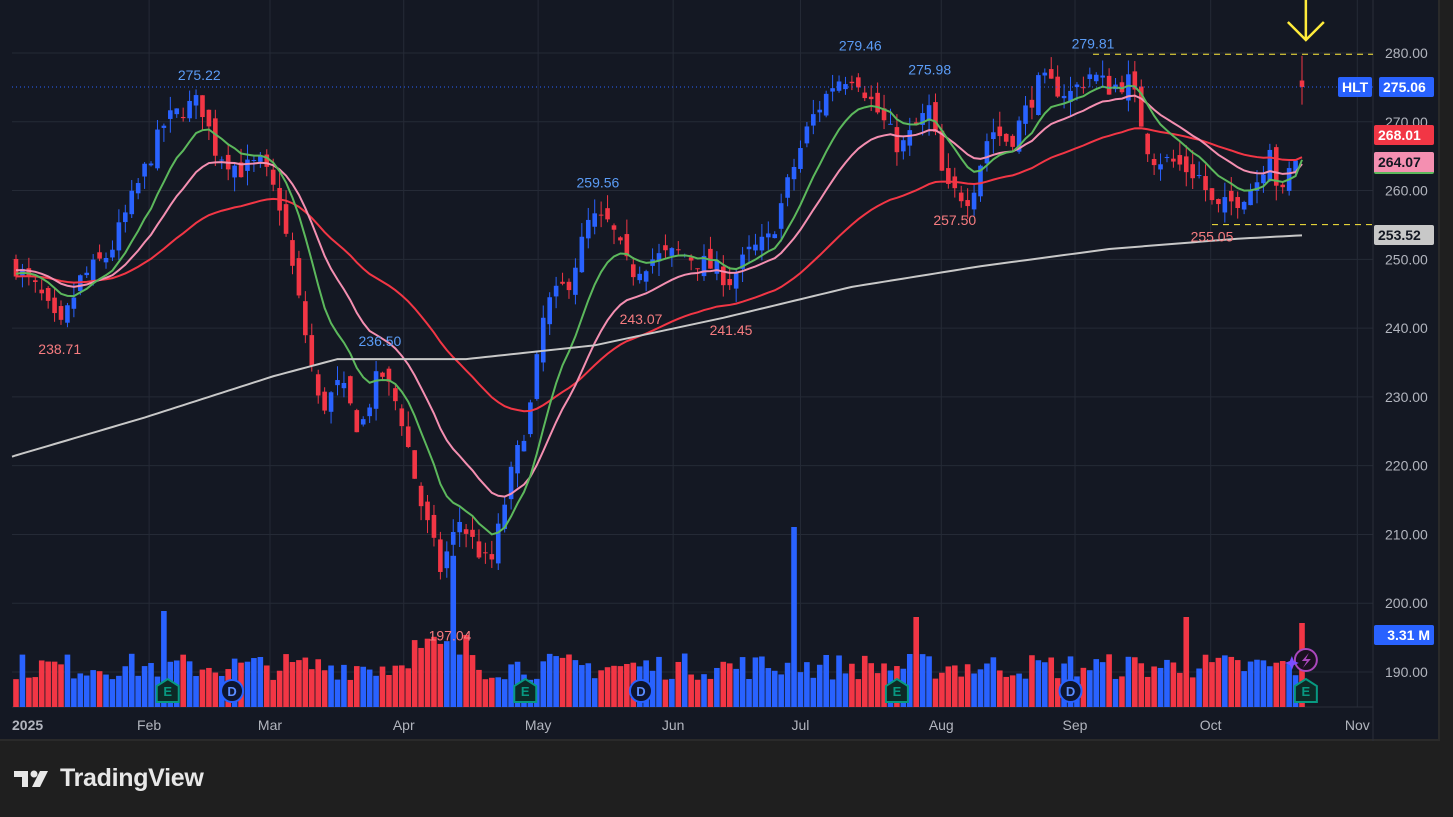 Image resolution: width=1453 pixels, height=817 pixels. What do you see at coordinates (59, 349) in the screenshot?
I see `price-annotation: 238.71` at bounding box center [59, 349].